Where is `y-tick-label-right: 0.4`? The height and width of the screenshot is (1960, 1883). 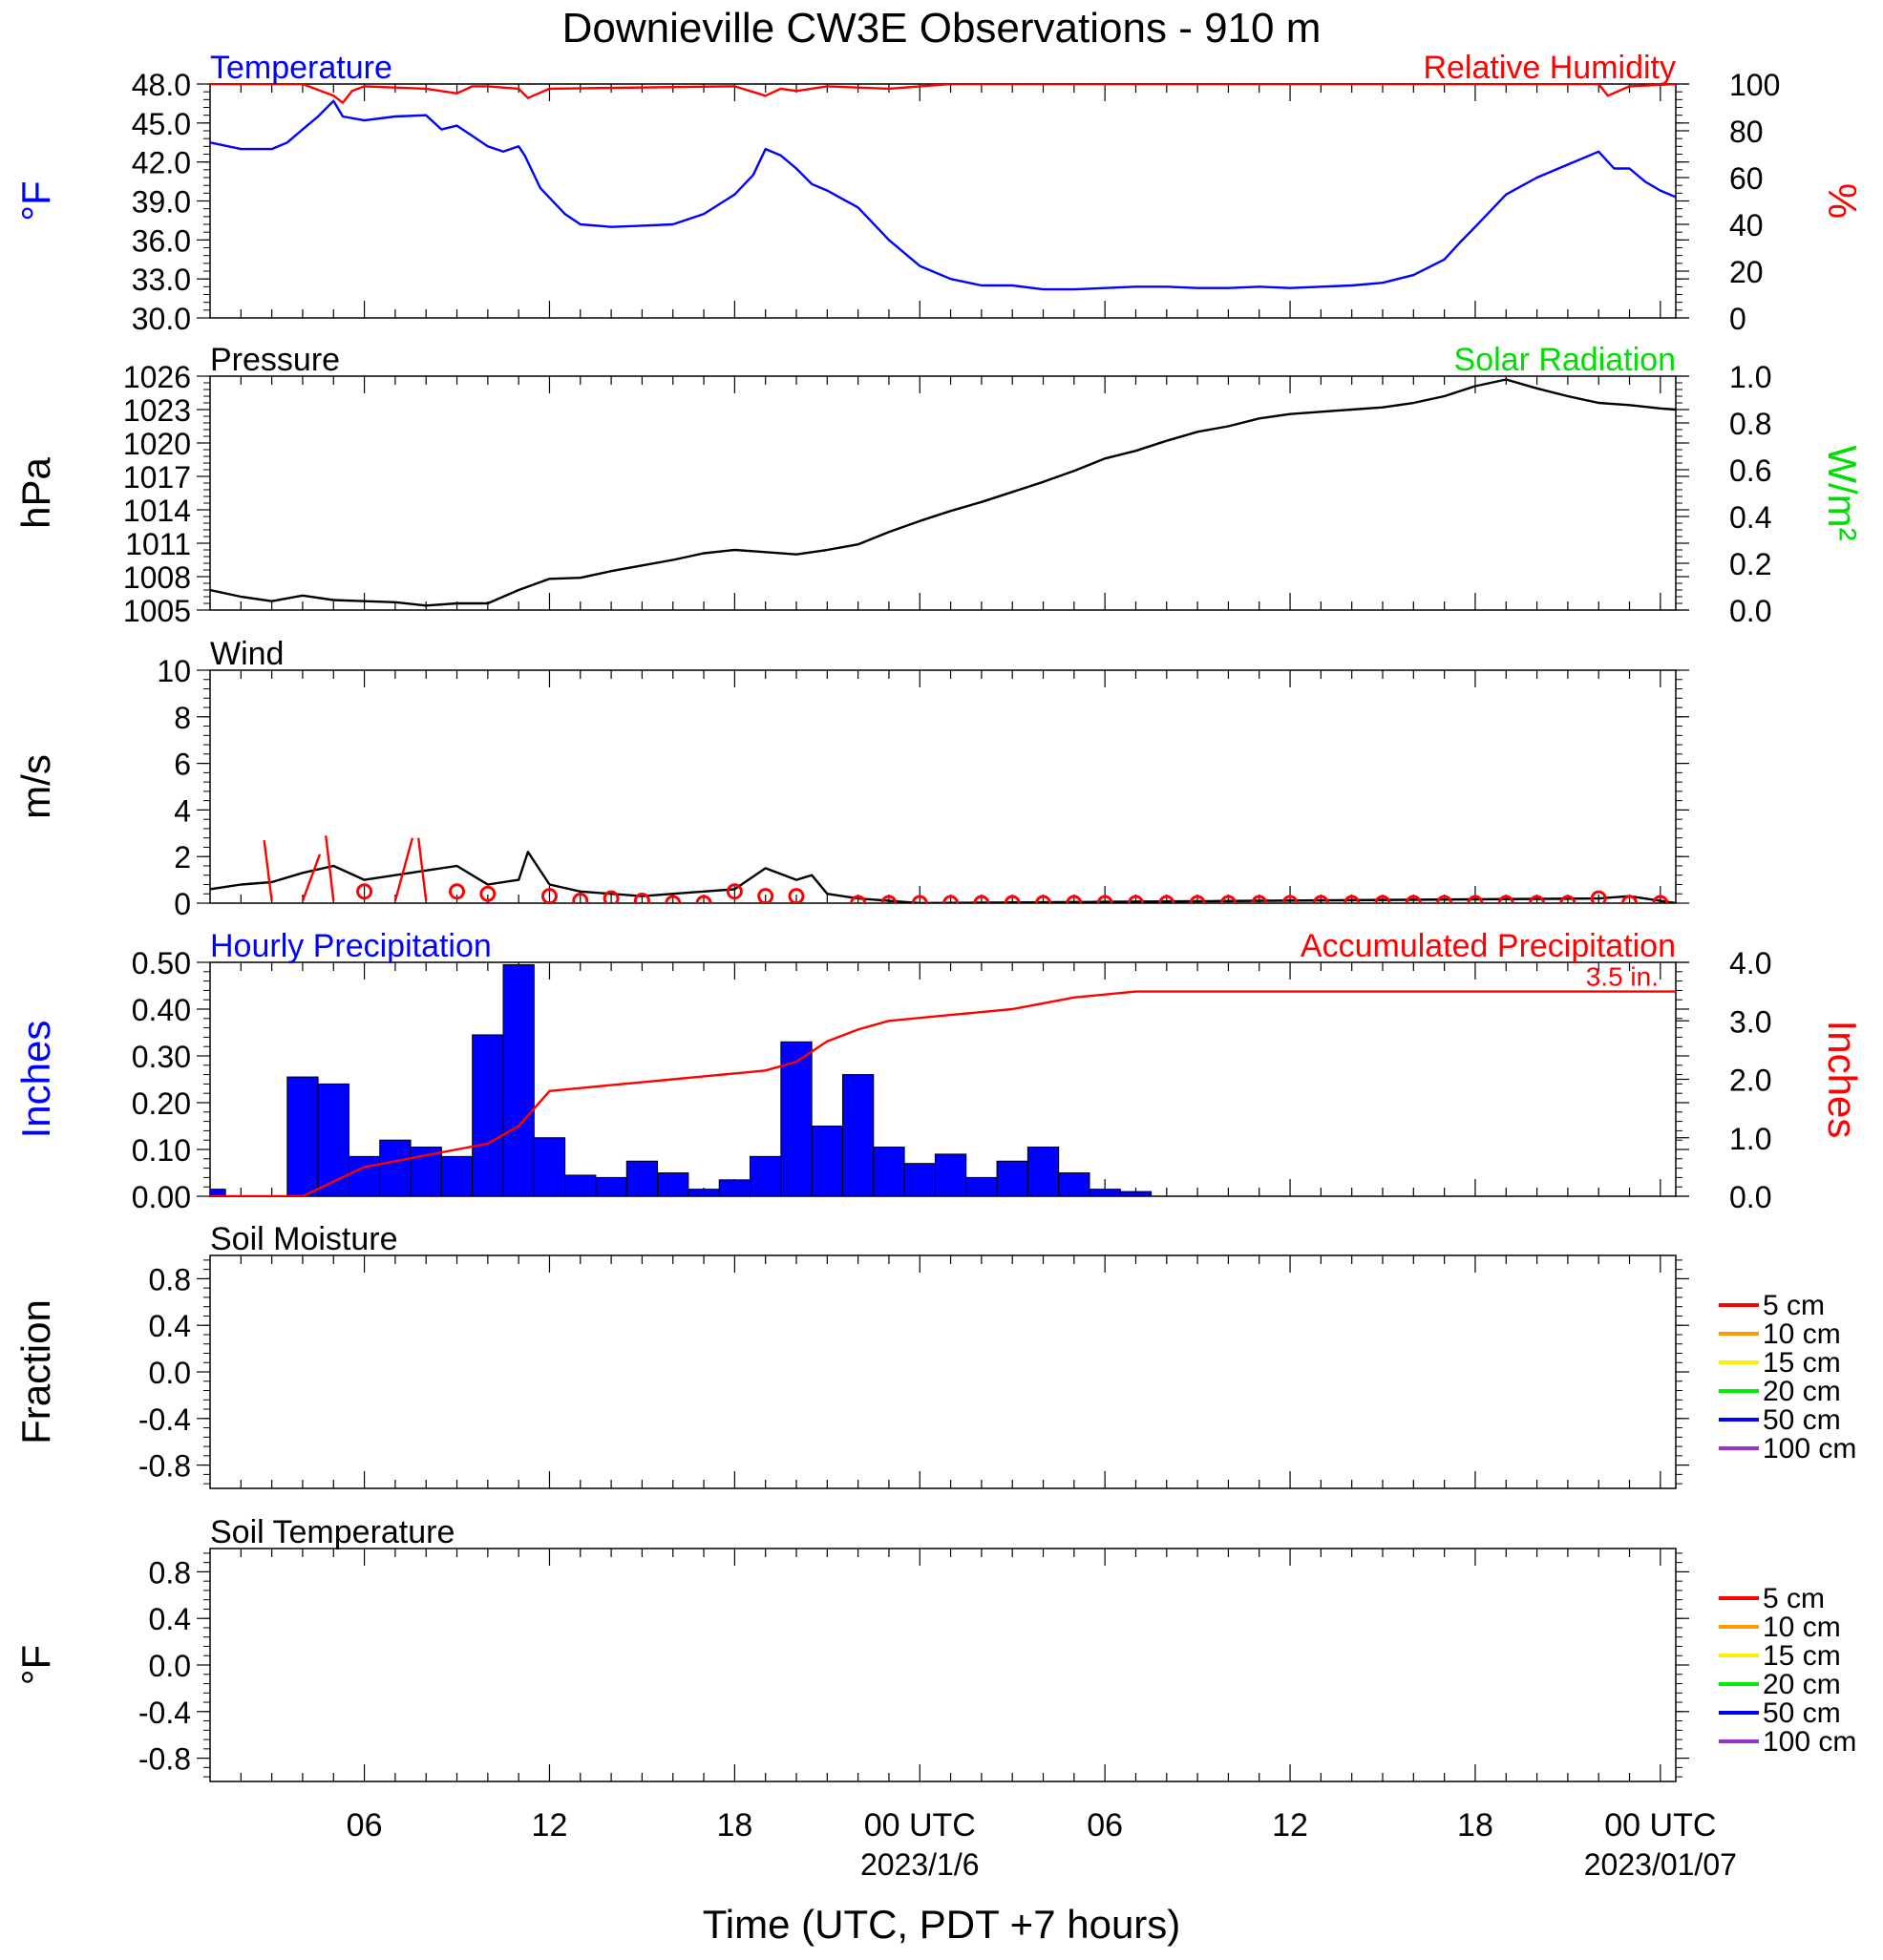
y-tick-label-right: 0.4 is located at coordinates (1750, 517).